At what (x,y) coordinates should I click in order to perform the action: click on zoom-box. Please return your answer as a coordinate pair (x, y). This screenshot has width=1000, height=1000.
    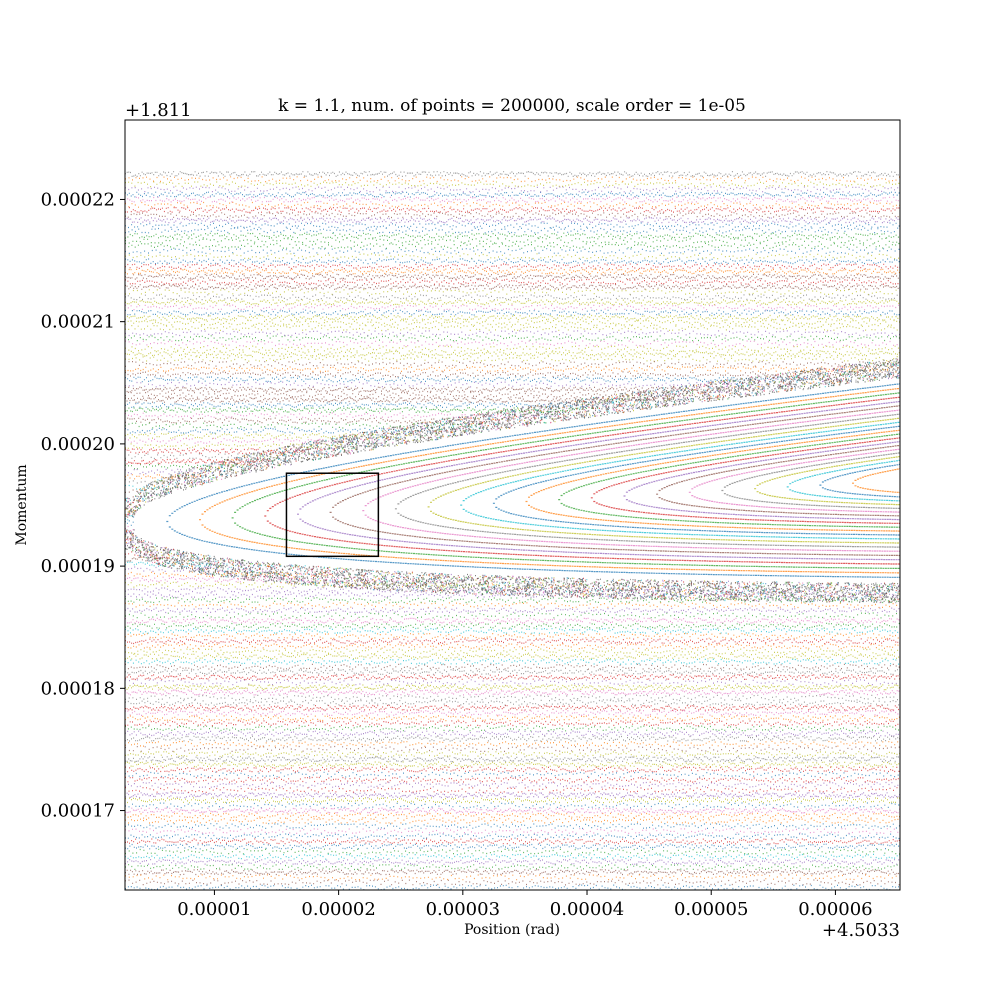
    Looking at the image, I should click on (332, 515).